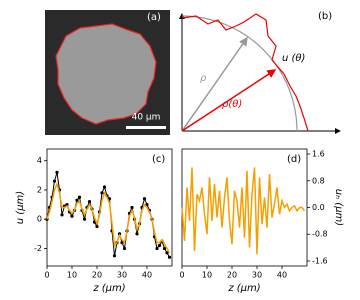 The width and height of the screenshot is (360, 300). What do you see at coordinates (146, 127) in the screenshot?
I see `scale-bar` at bounding box center [146, 127].